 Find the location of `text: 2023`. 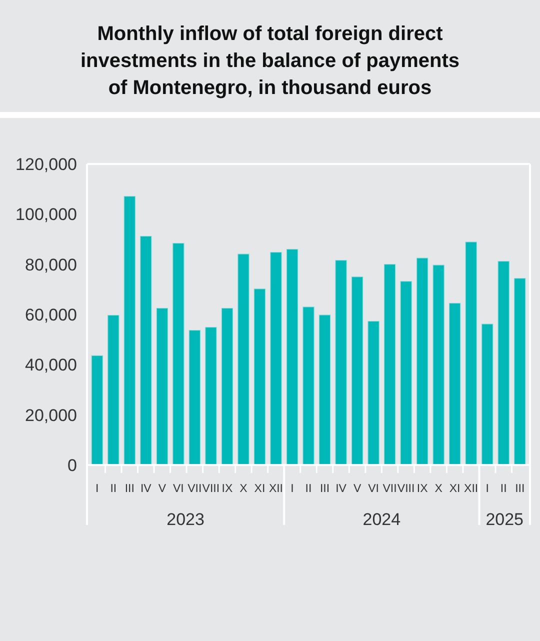

text: 2023 is located at coordinates (185, 519).